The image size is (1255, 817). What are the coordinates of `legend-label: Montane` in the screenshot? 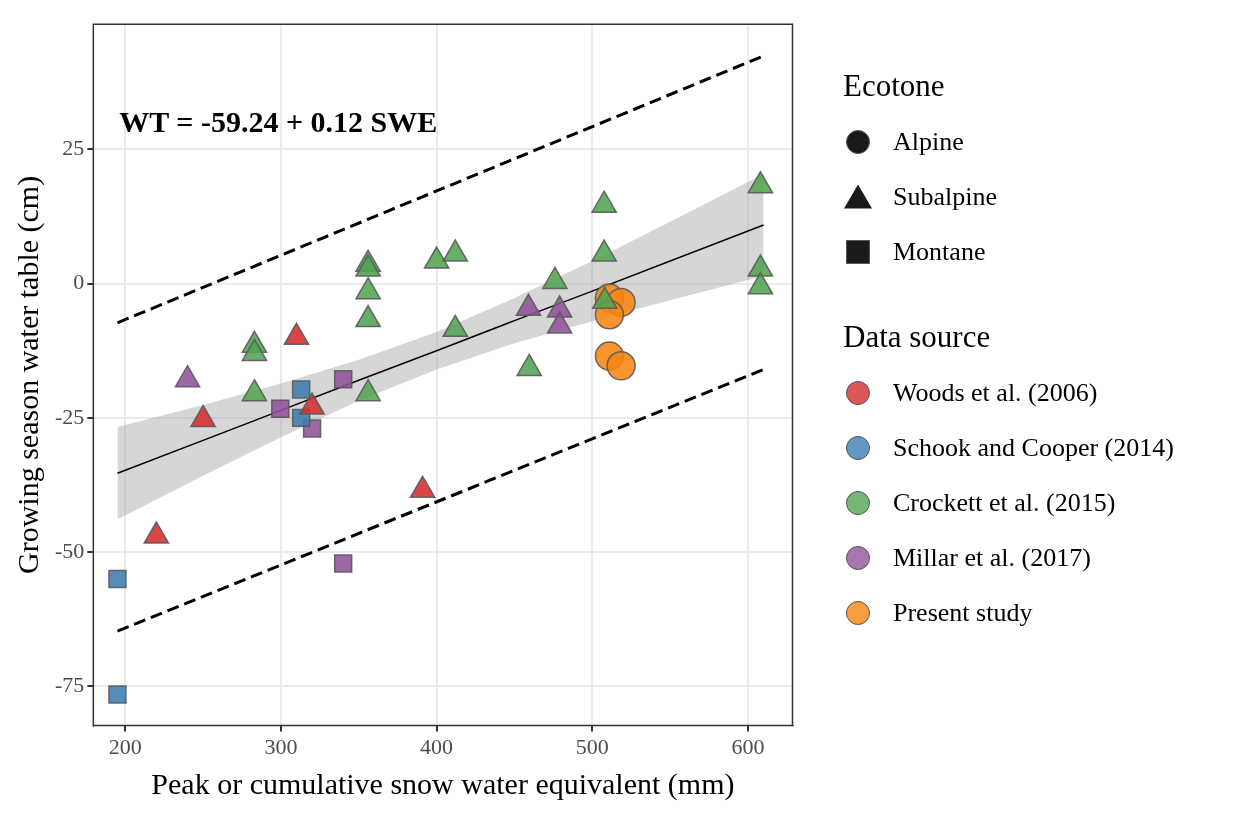 It's located at (939, 251).